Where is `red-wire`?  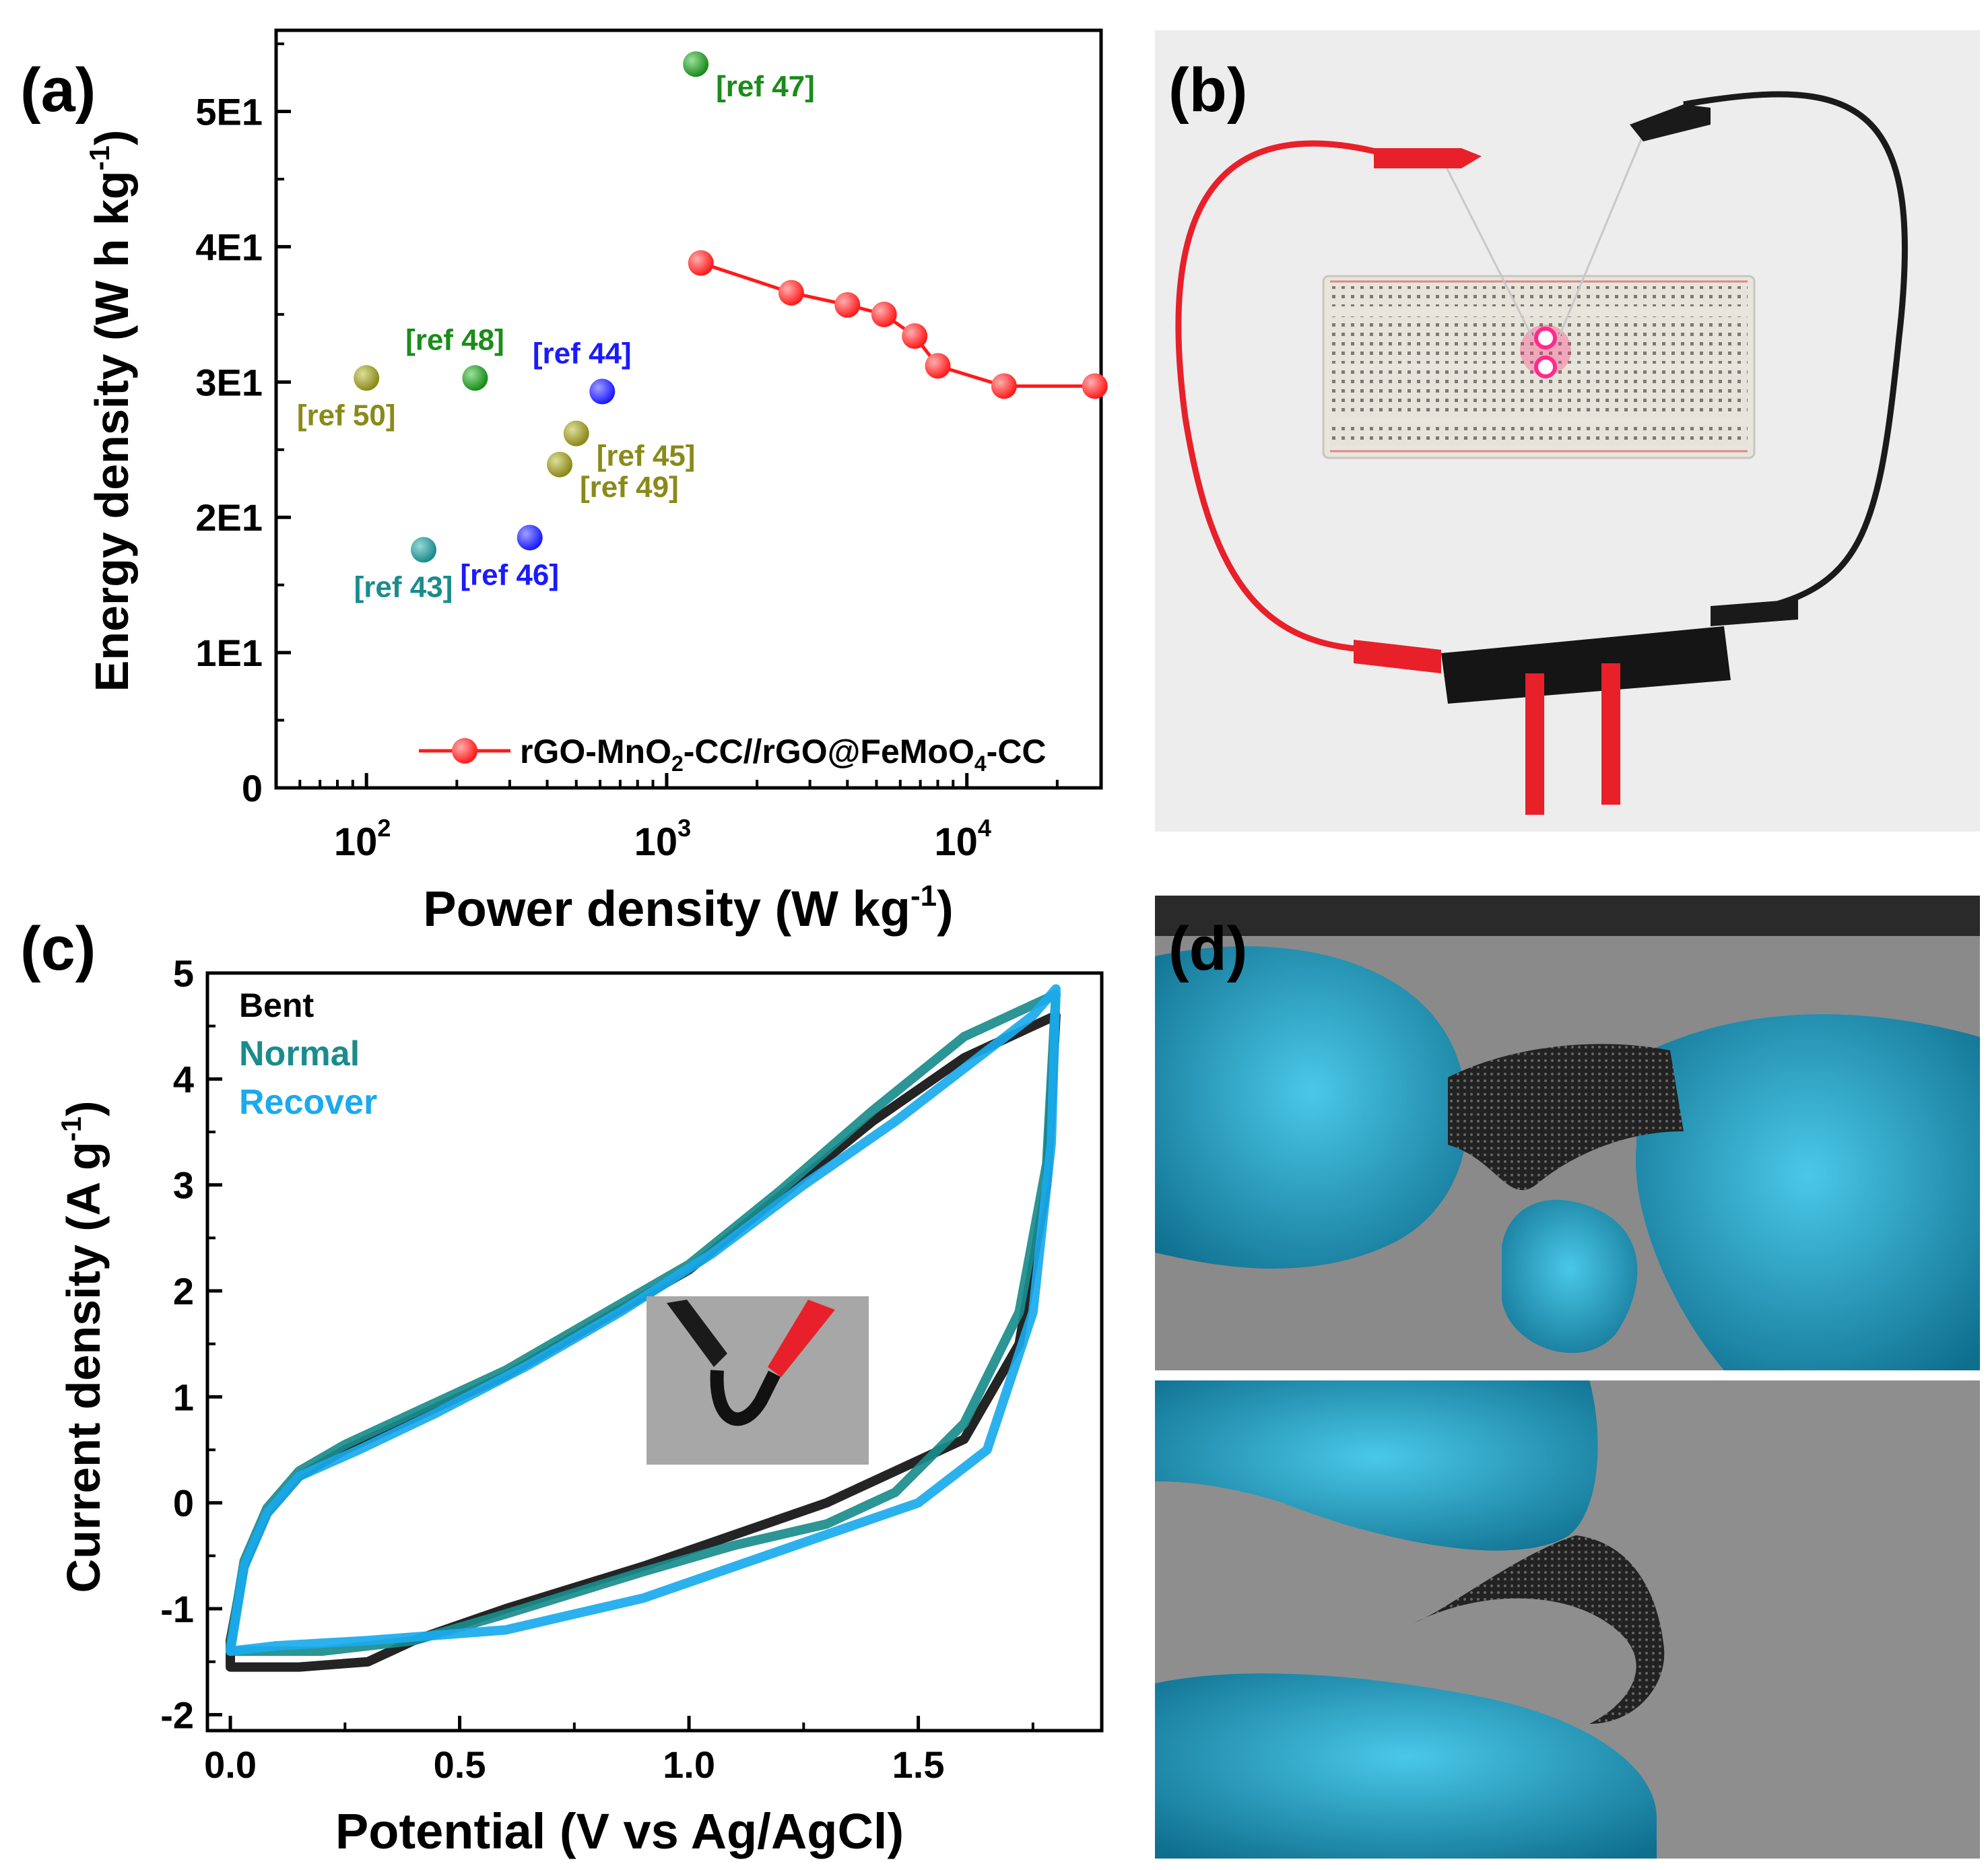
red-wire is located at coordinates (1285, 397).